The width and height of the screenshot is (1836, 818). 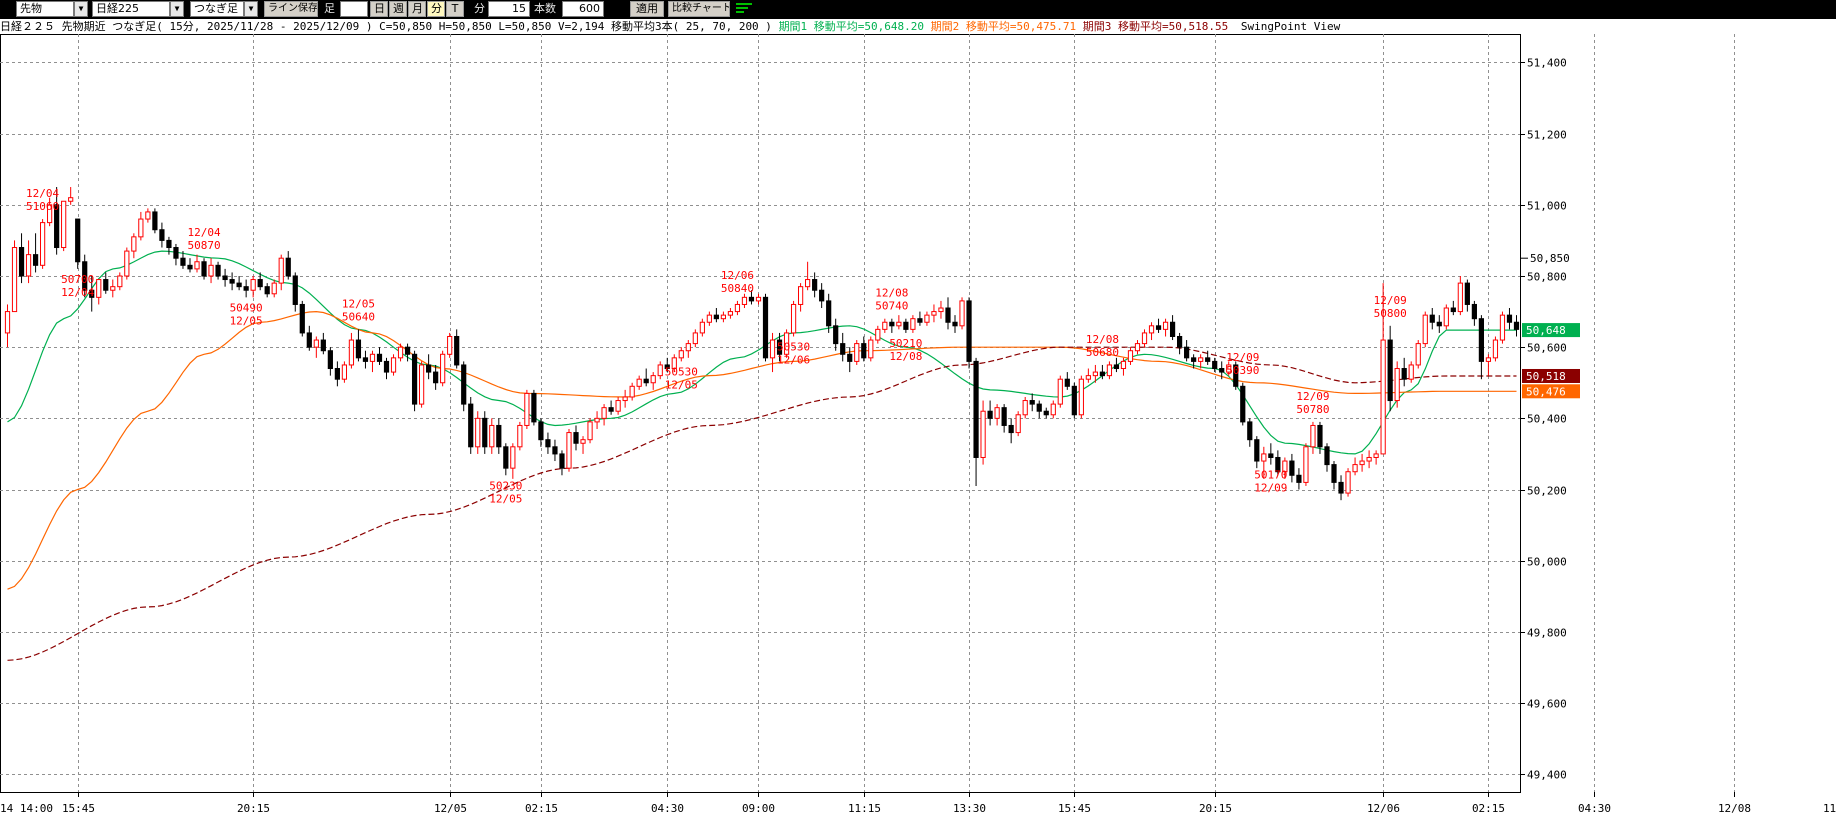 I want to click on market-dropdown-icon: ▼, so click(x=81, y=9).